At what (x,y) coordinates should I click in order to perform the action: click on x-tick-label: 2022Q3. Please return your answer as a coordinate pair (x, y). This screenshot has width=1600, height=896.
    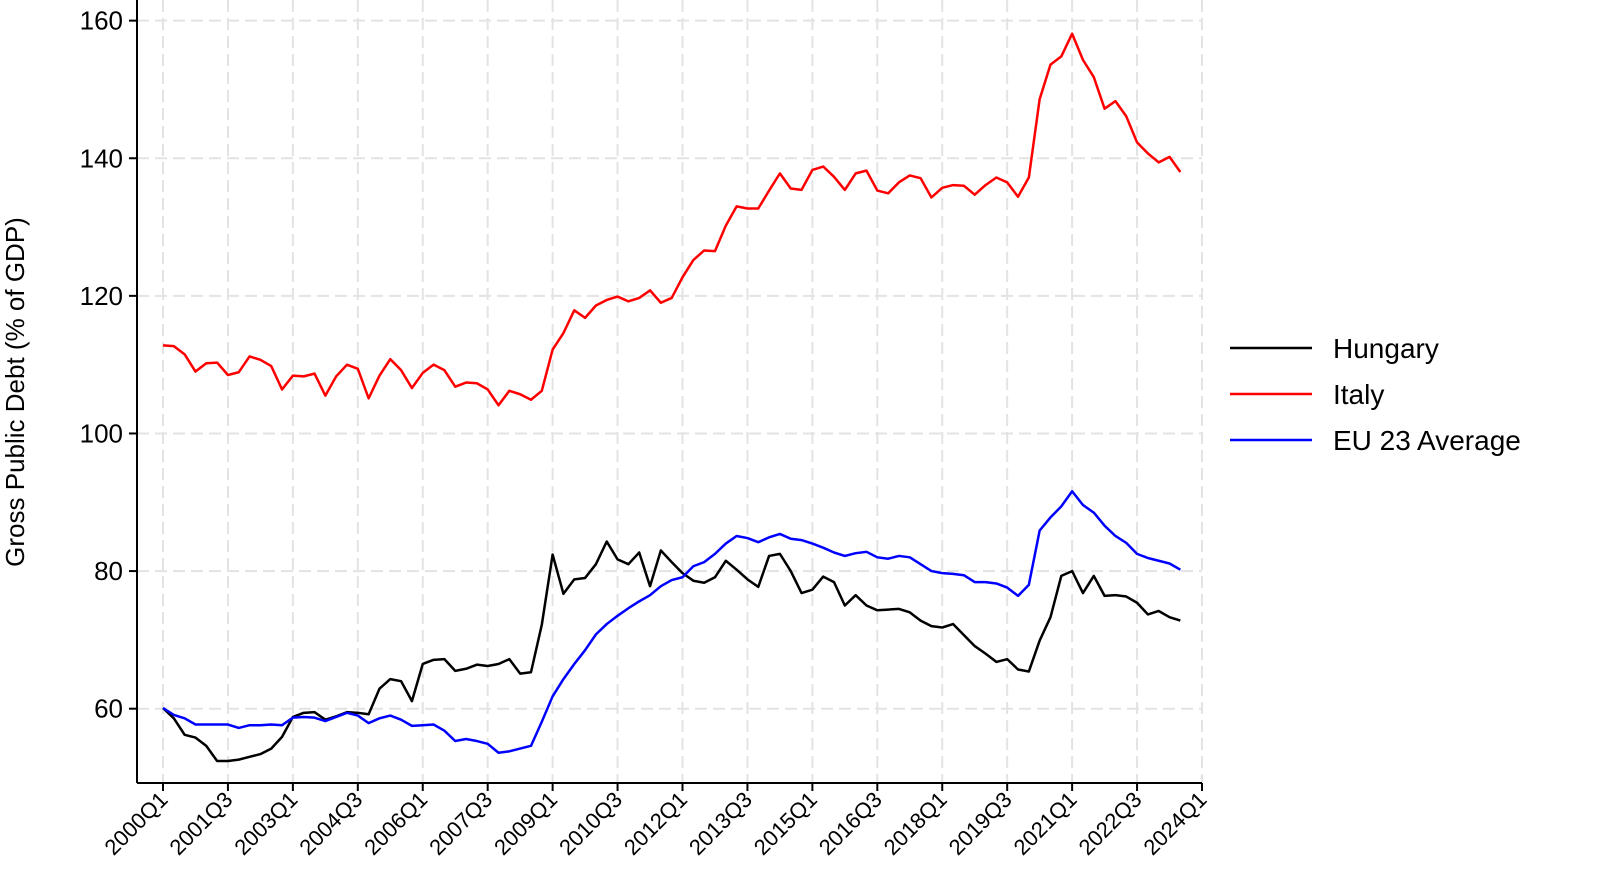
    Looking at the image, I should click on (1110, 823).